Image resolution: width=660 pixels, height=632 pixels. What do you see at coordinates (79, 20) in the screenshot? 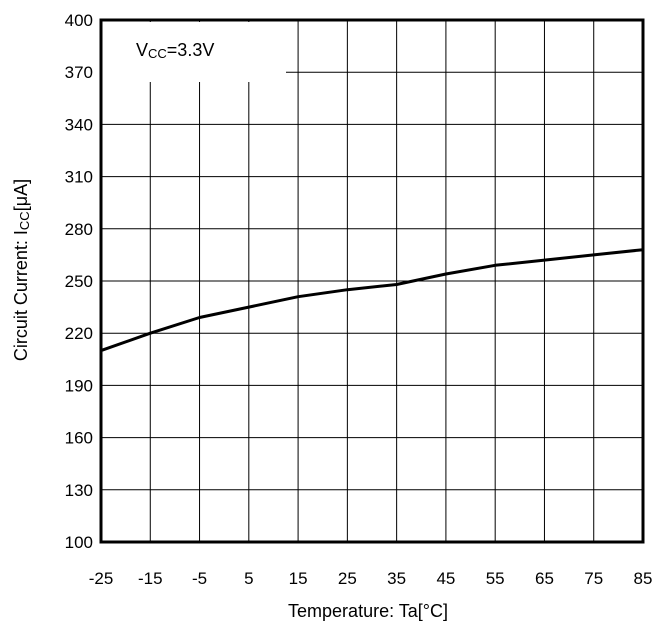
I see `y-tick-label: 400` at bounding box center [79, 20].